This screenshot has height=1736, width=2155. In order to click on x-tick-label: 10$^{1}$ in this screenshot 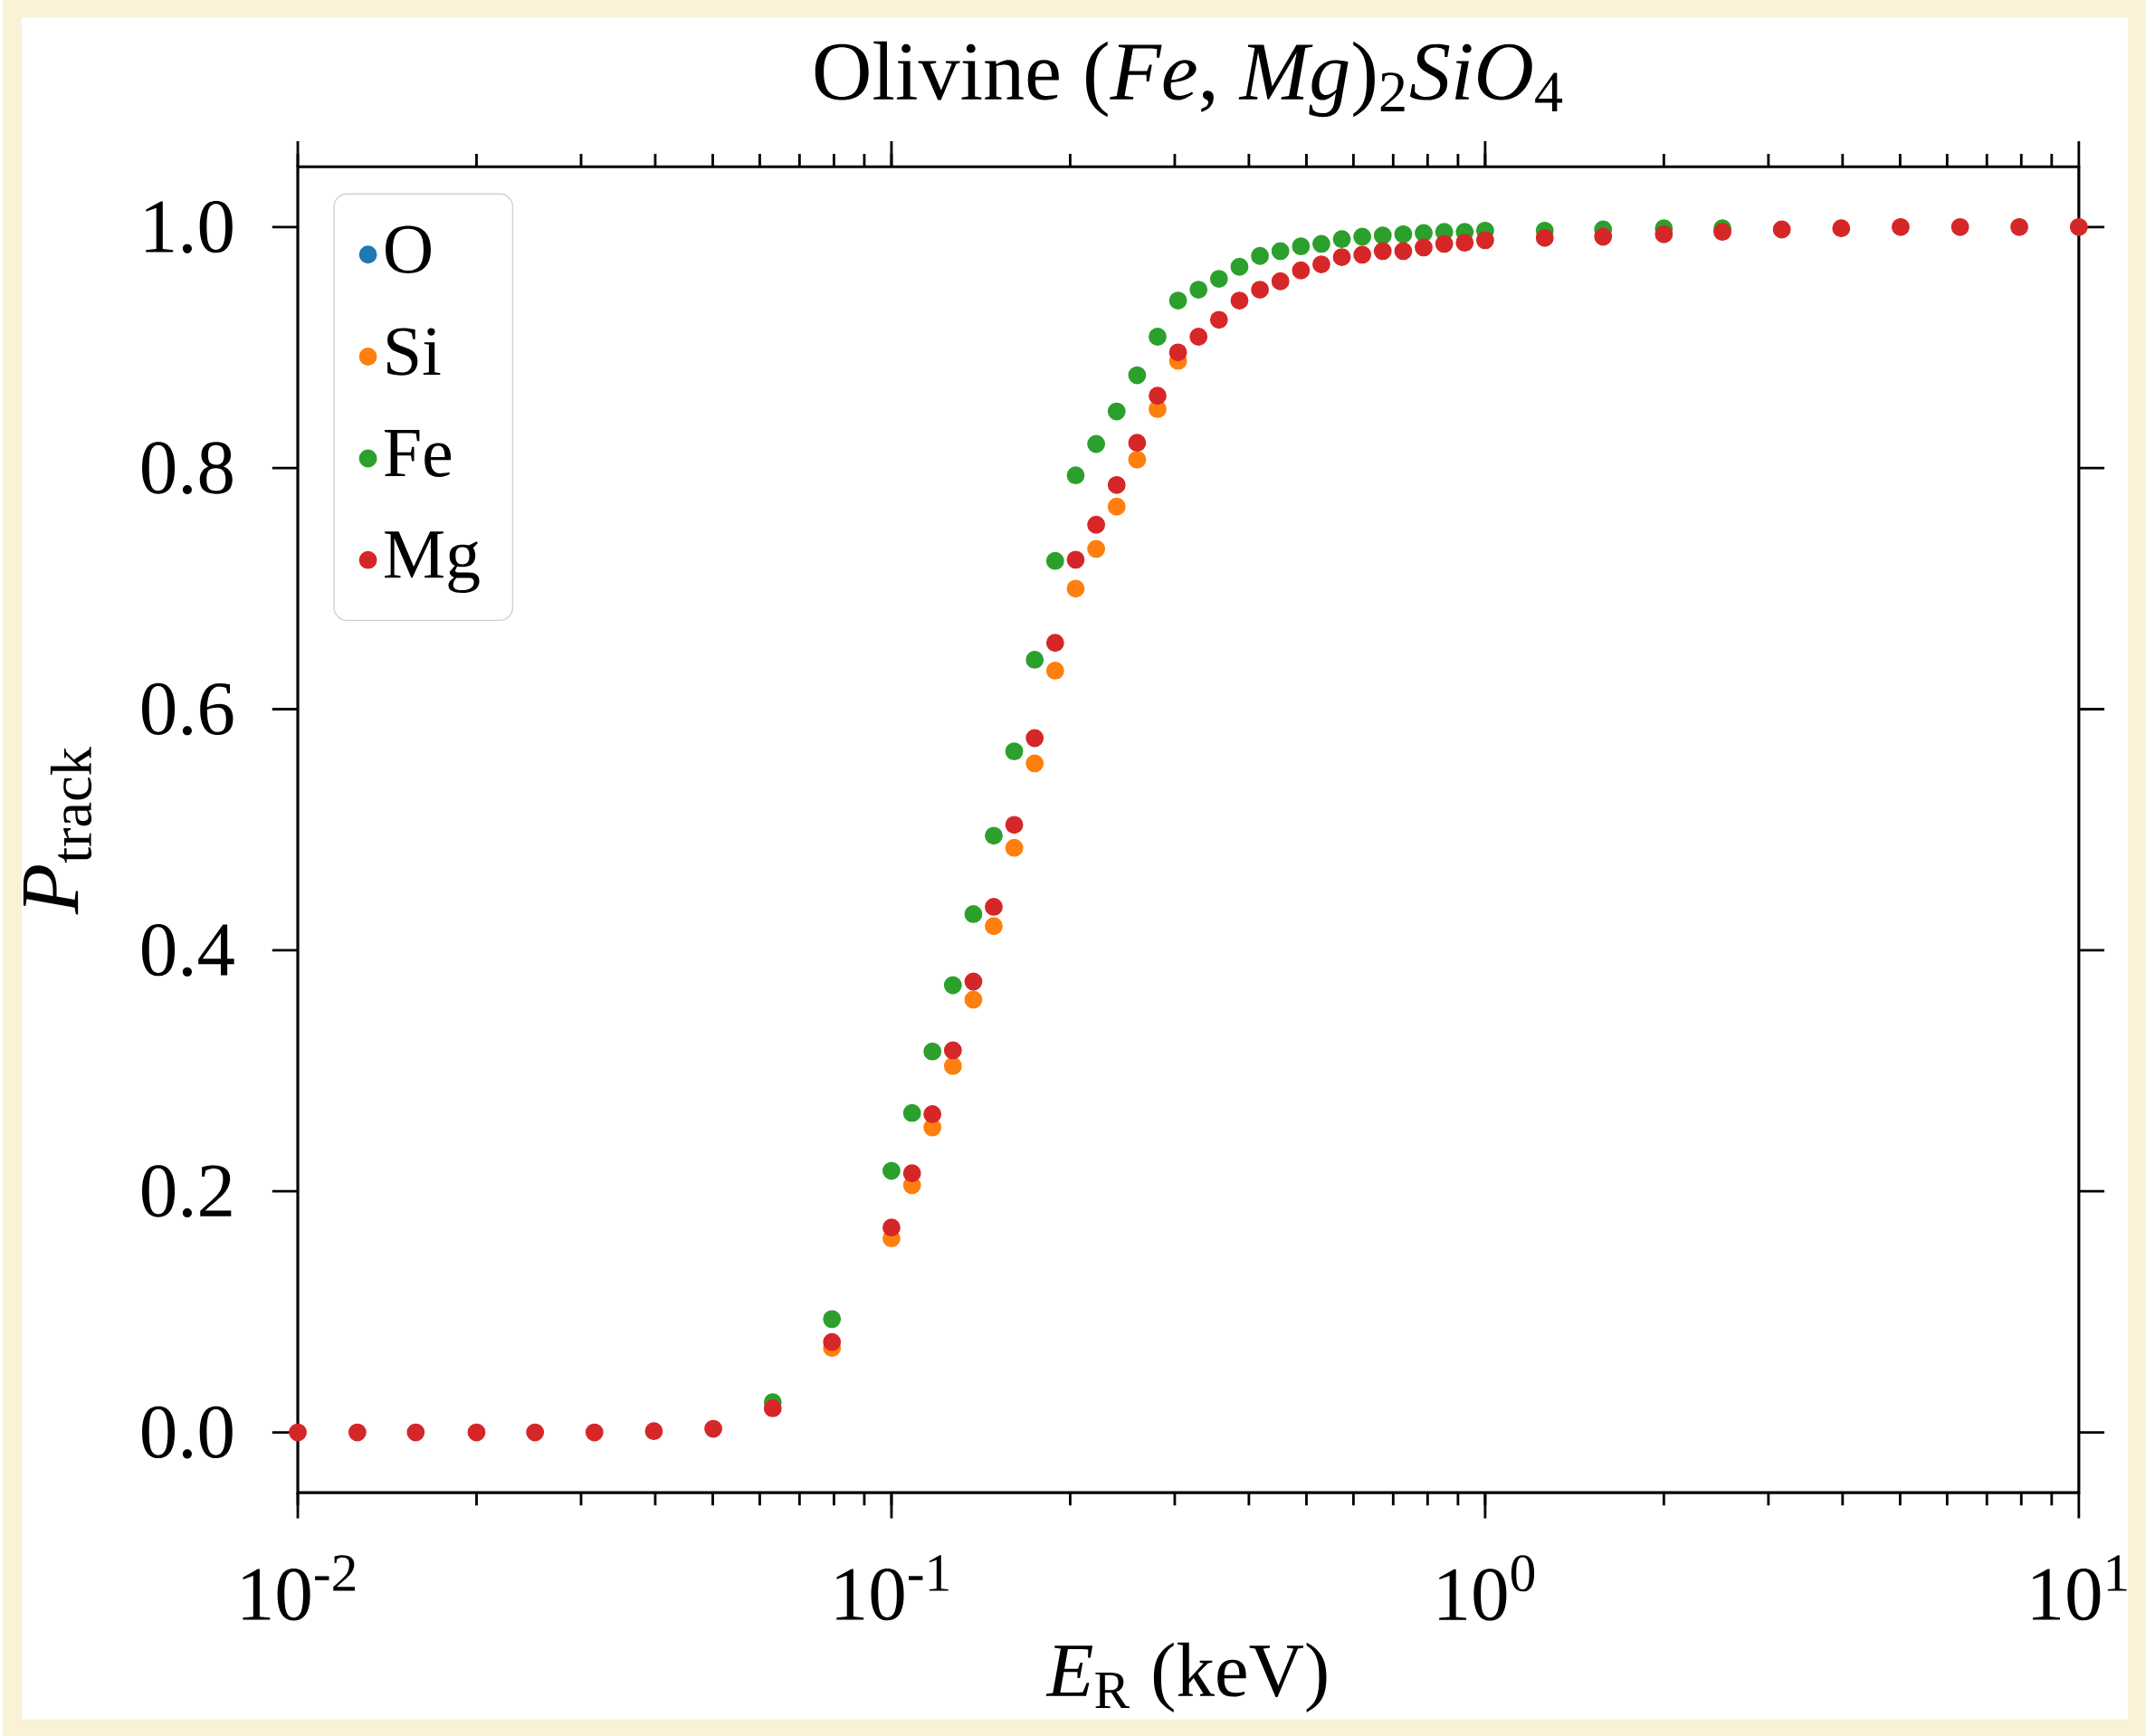, I will do `click(2080, 1588)`.